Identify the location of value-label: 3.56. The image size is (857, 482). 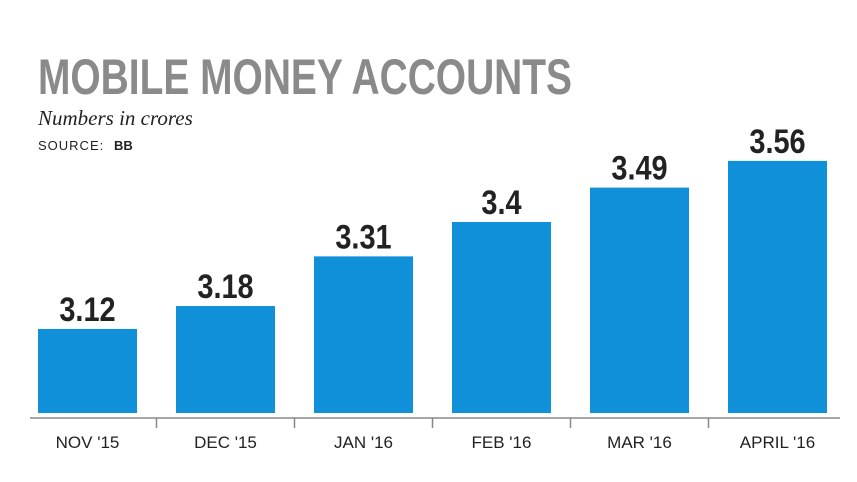
(777, 141).